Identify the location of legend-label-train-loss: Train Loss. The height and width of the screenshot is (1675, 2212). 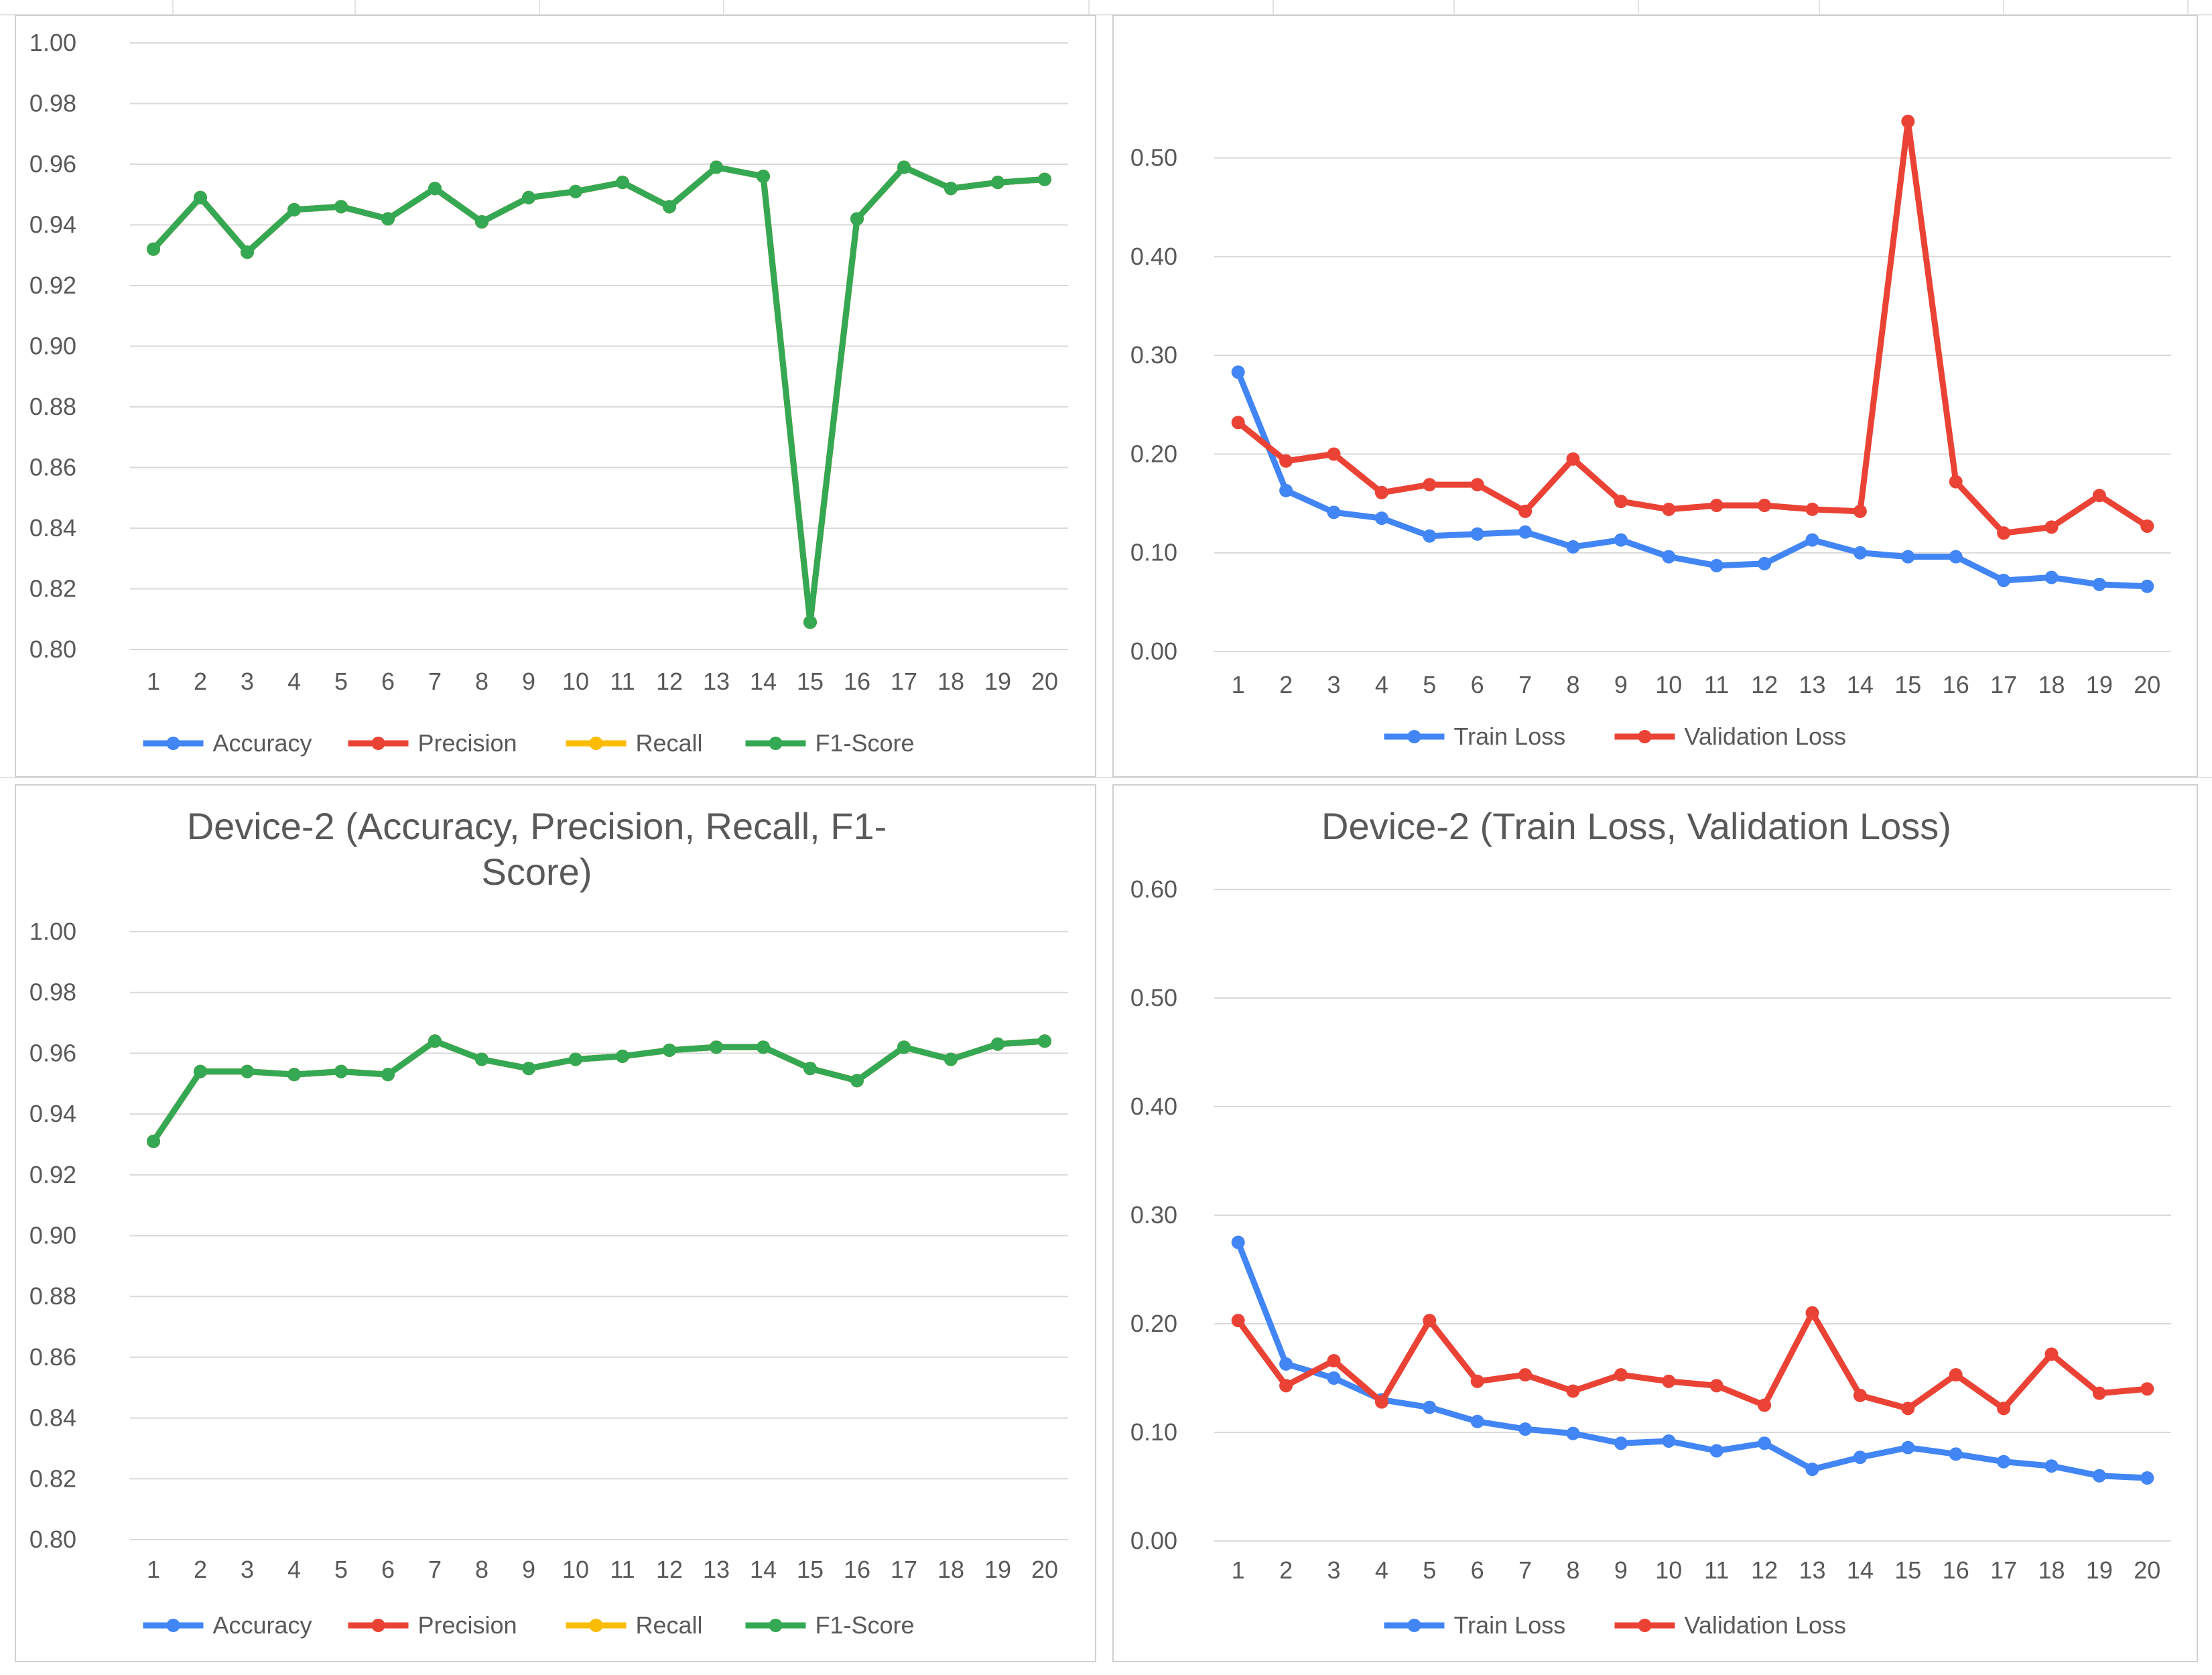
(1510, 1625).